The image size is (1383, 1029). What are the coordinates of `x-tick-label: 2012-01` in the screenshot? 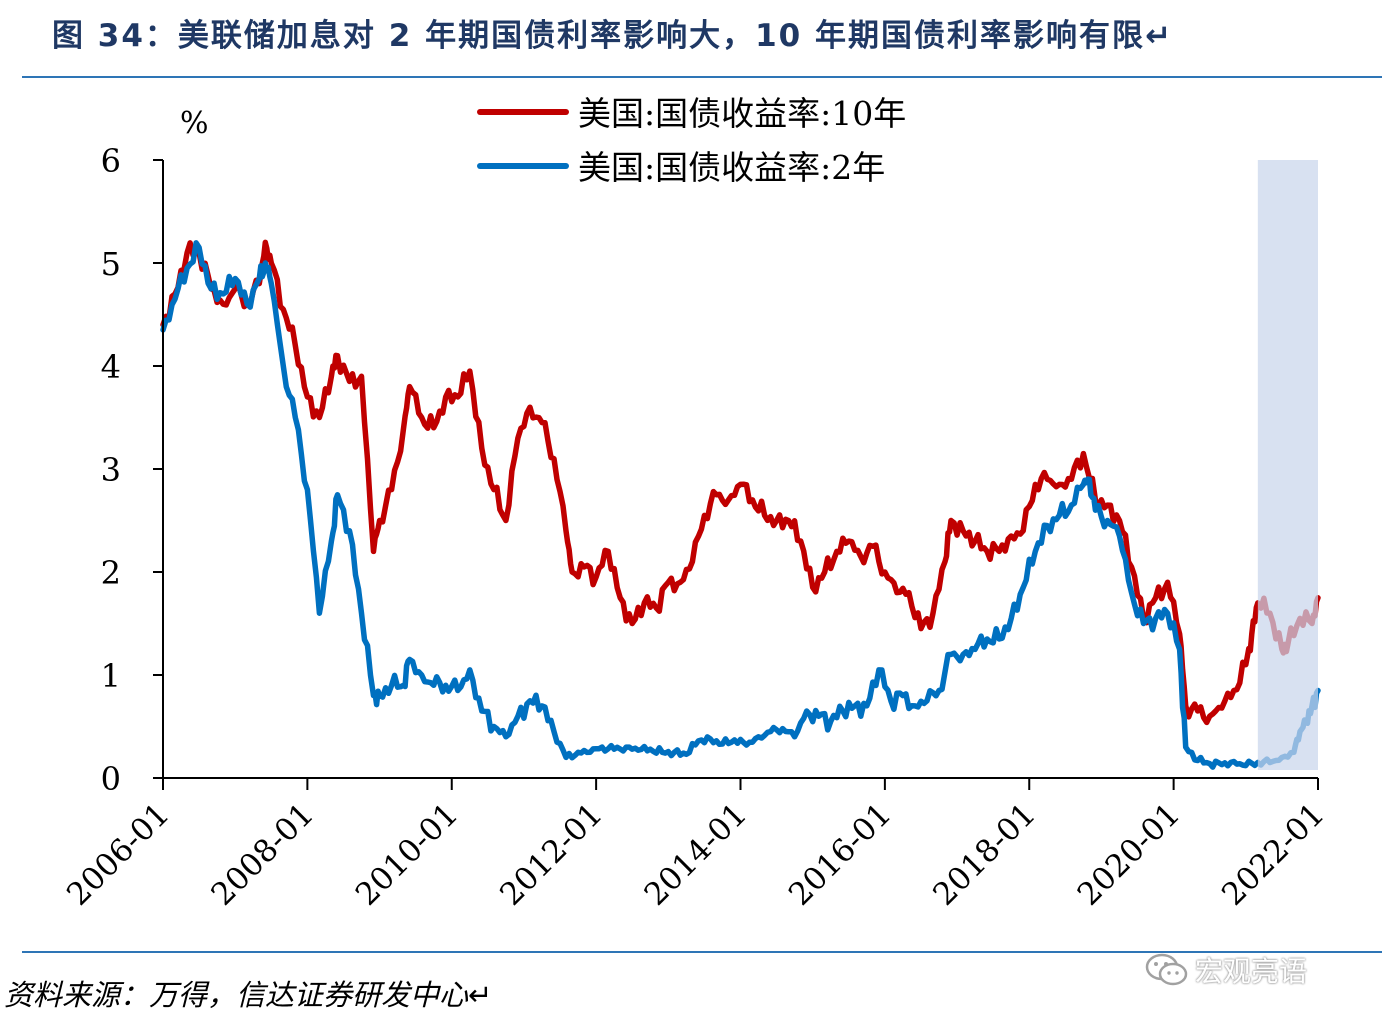 It's located at (551, 854).